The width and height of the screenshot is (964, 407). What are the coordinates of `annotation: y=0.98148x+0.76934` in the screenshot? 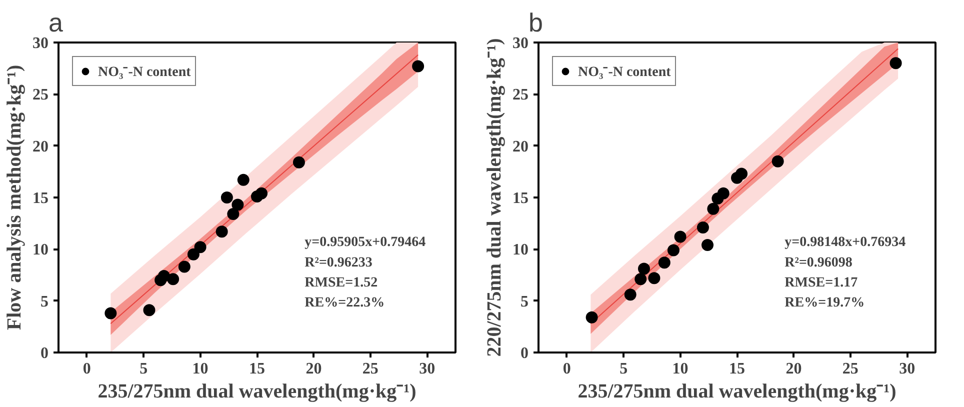 It's located at (845, 242).